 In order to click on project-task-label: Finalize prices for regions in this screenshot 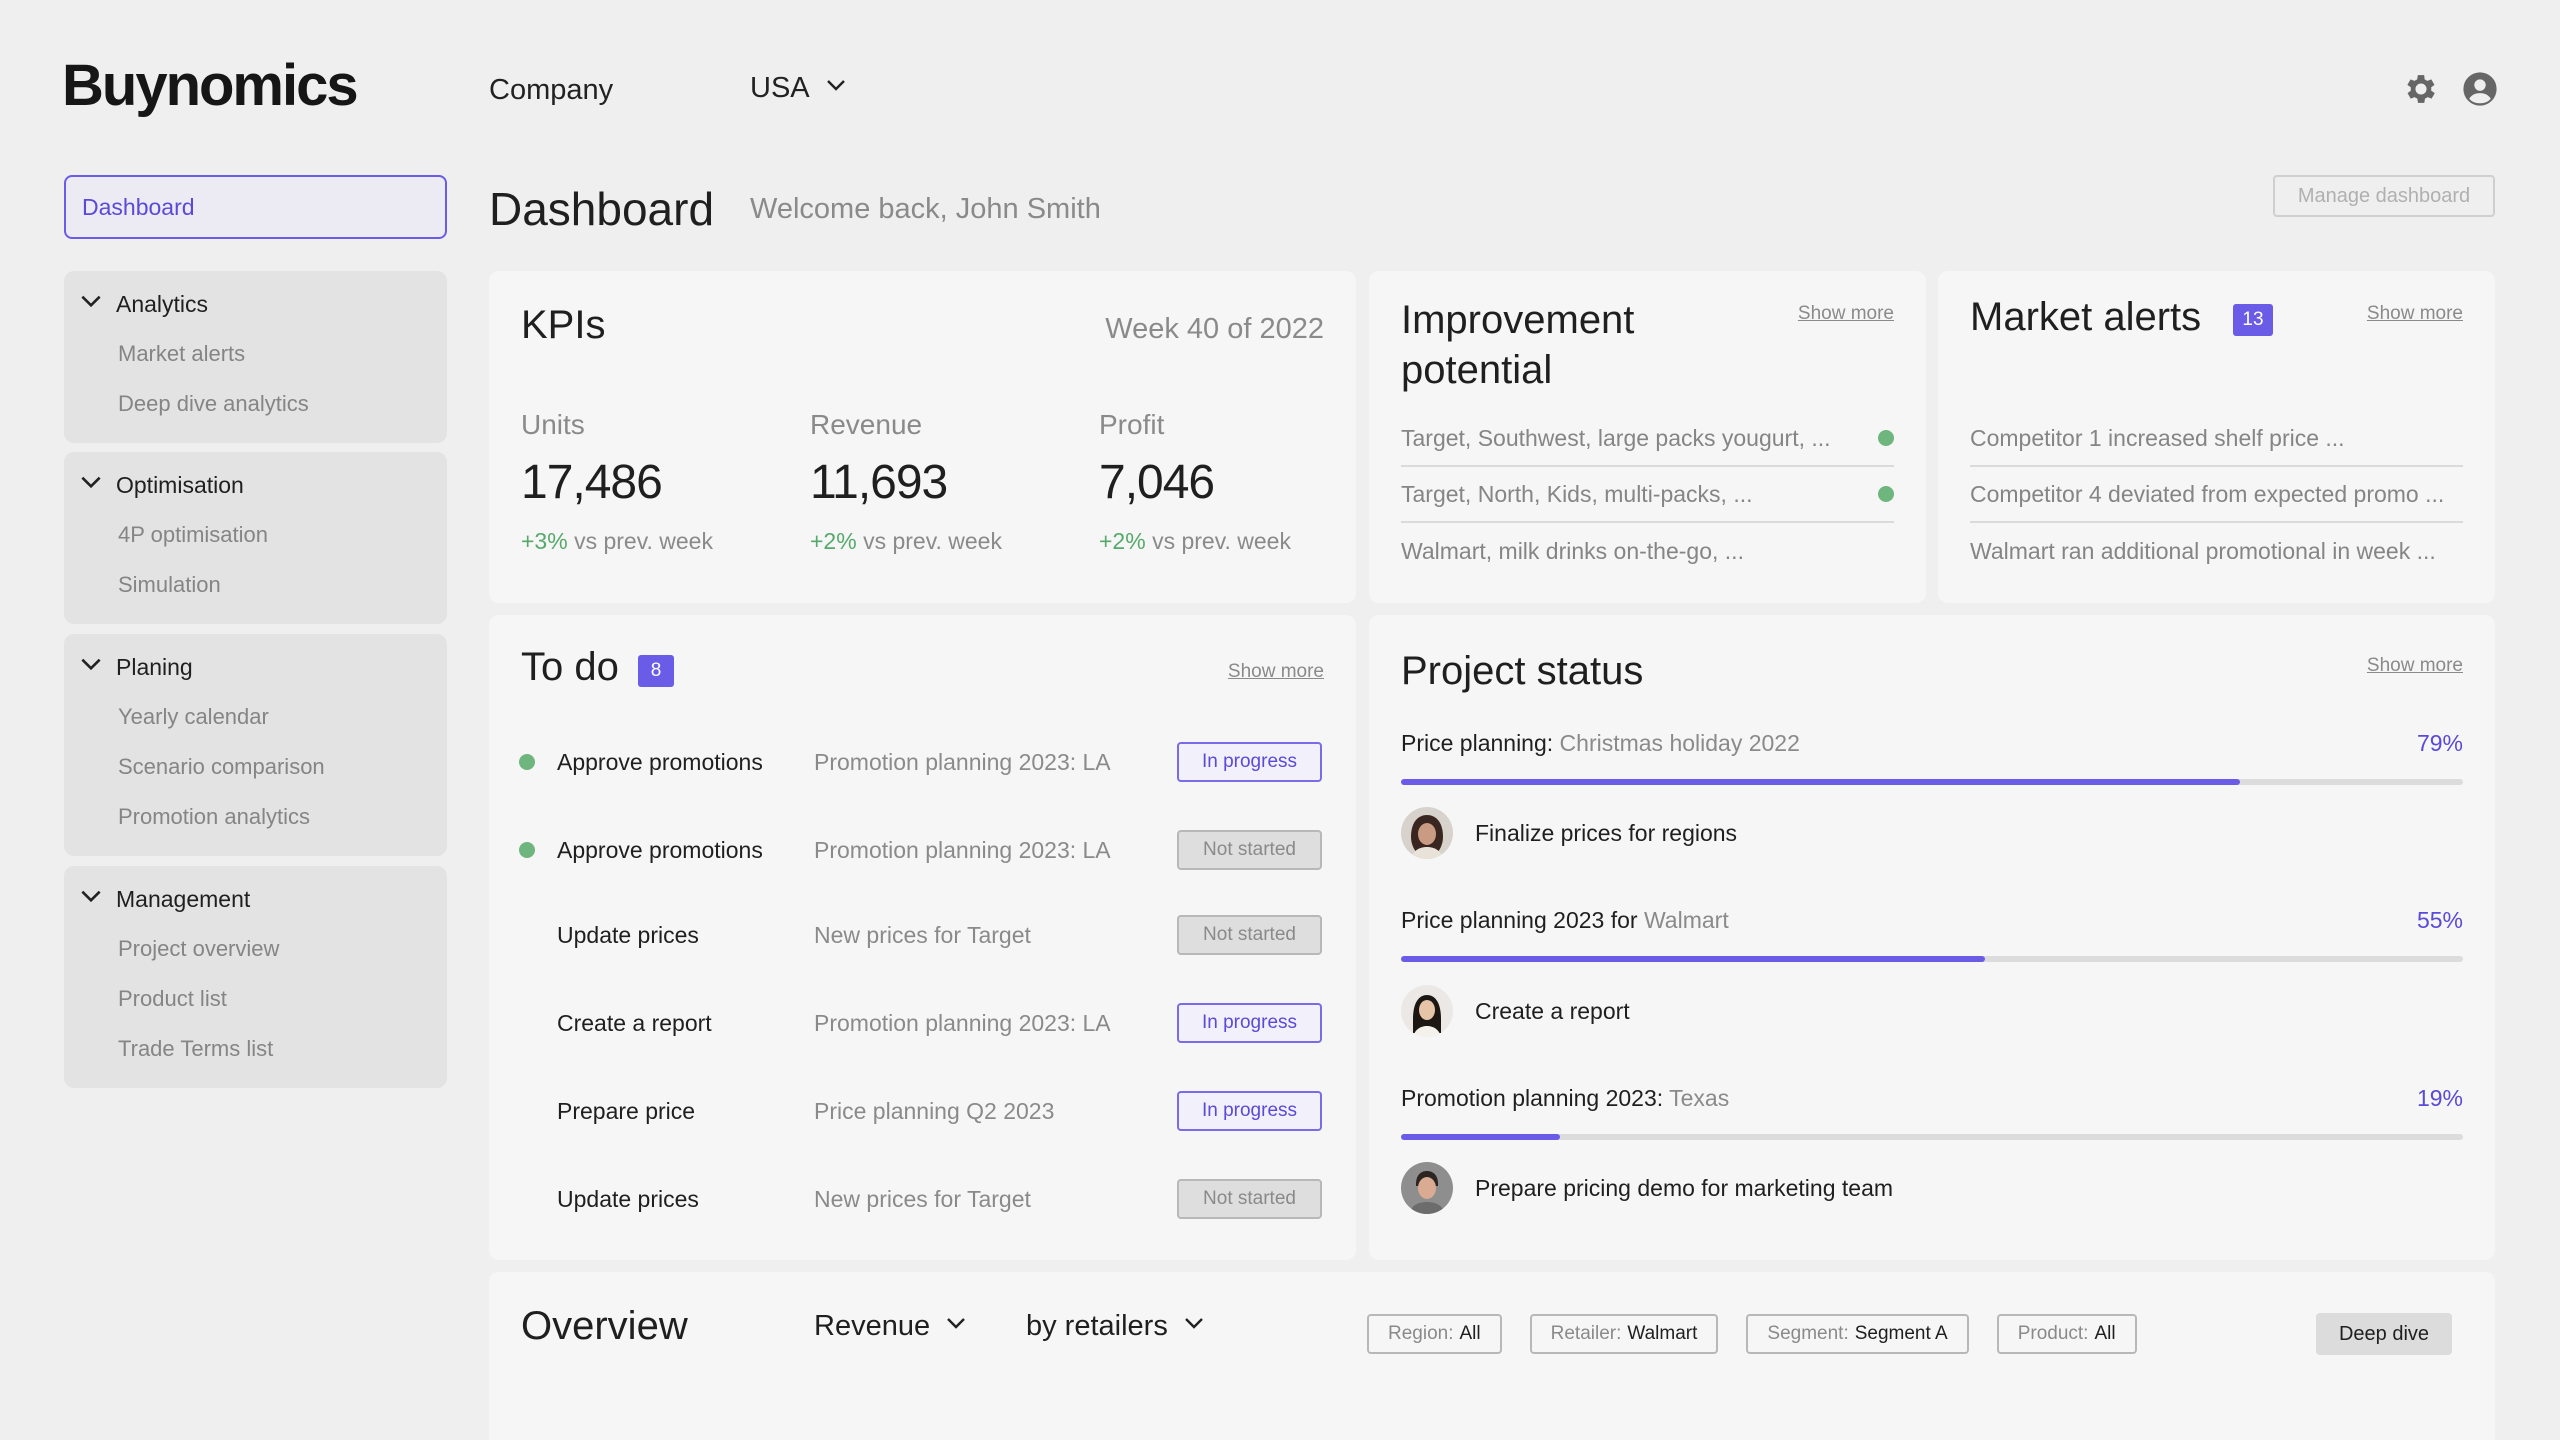, I will do `click(1606, 832)`.